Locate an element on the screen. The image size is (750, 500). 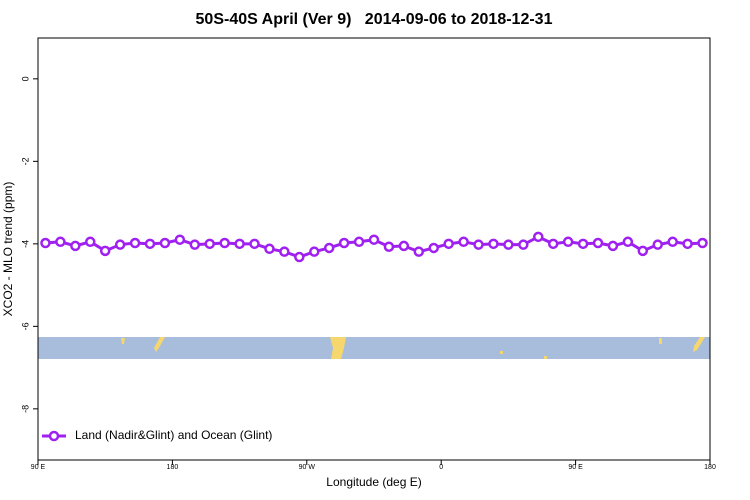
x-axis-label: Longitude (deg E) is located at coordinates (373, 482).